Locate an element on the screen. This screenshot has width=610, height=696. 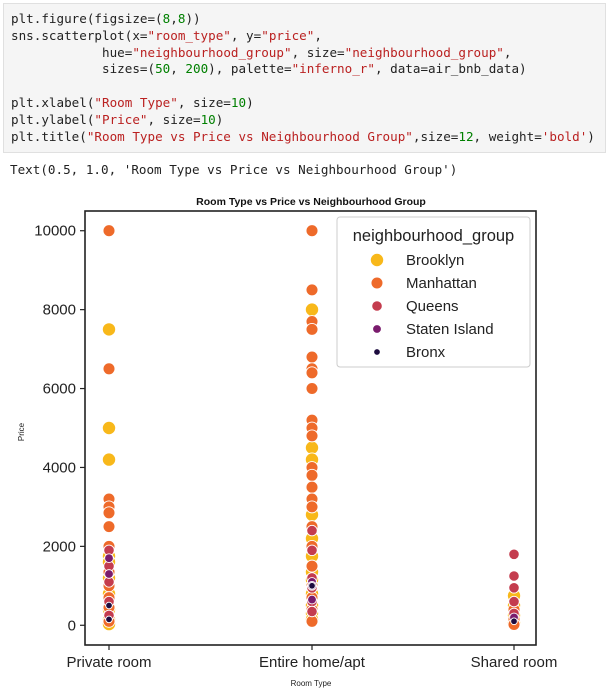
y-axis: 0 2000 4000 6000 8000 10000 is located at coordinates (59, 428).